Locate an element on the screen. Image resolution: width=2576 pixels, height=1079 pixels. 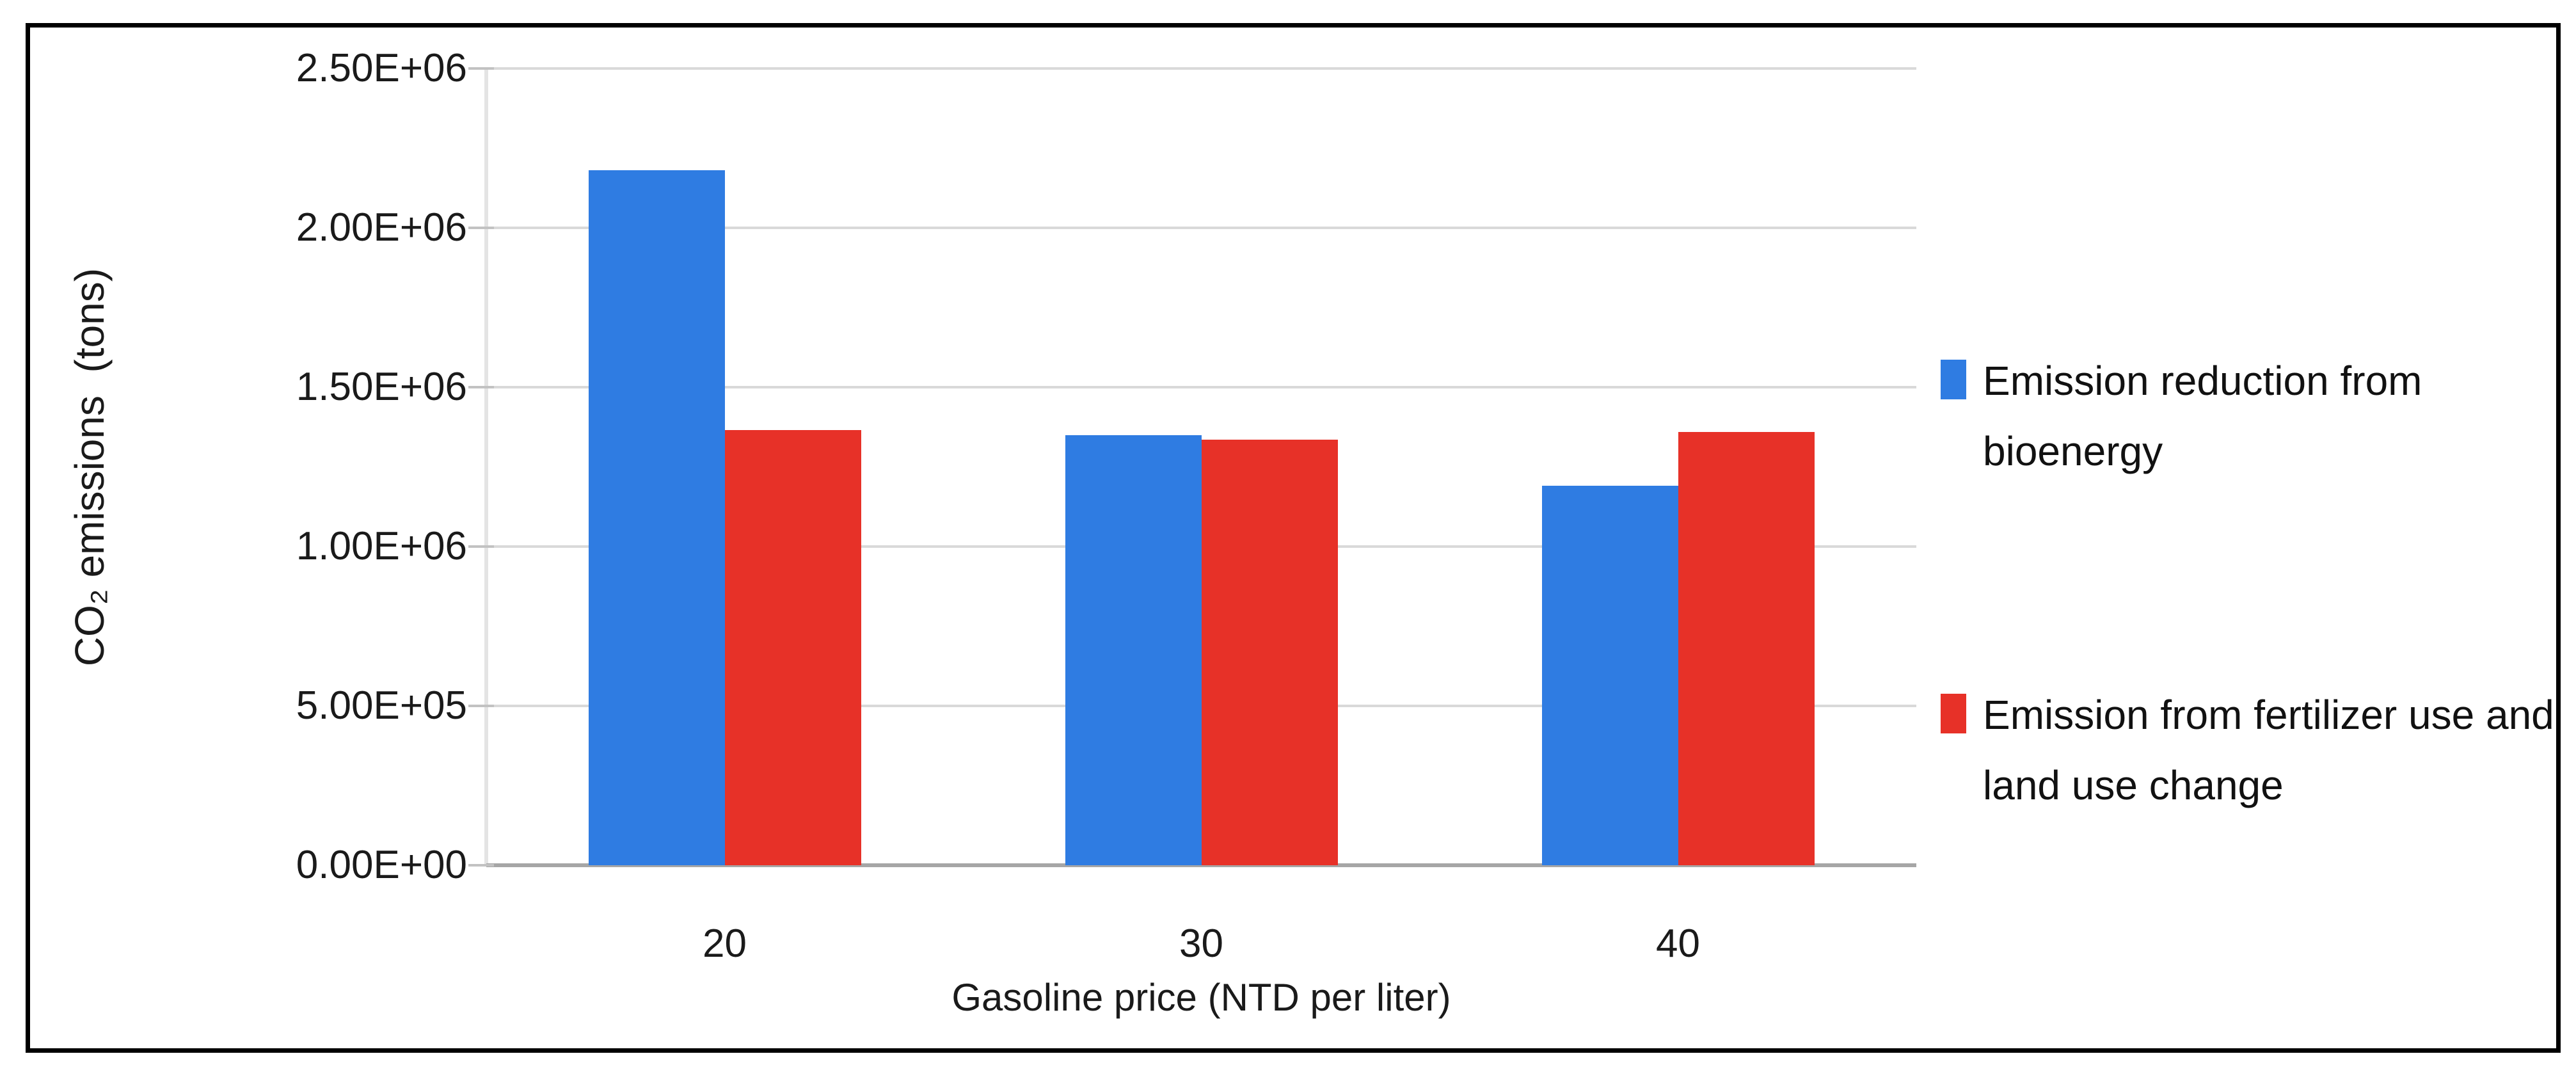
bar-series2-cat1 is located at coordinates (793, 647).